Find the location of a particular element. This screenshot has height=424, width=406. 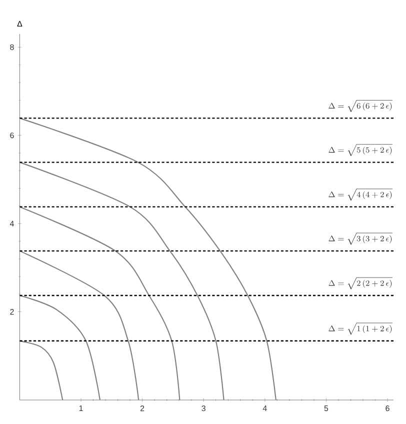

ref-line-label: $\Delta = \sqrt{4\,(4+2\,\epsilon)}$ is located at coordinates (360, 194).